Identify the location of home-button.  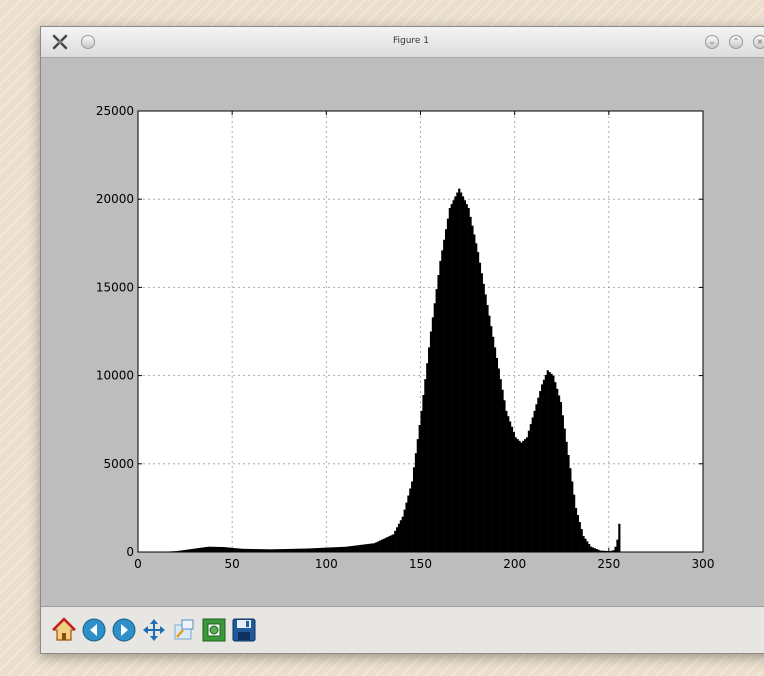
(64, 630).